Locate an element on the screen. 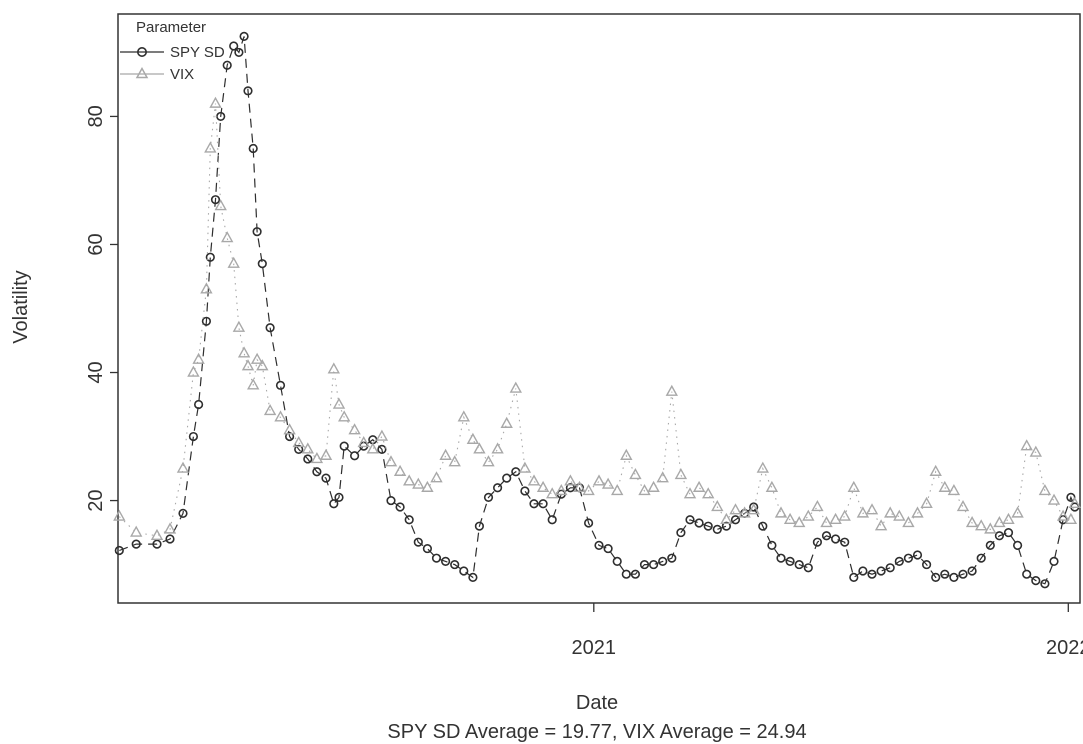 The image size is (1083, 744). x-tick-label: 2022 is located at coordinates (1064, 648).